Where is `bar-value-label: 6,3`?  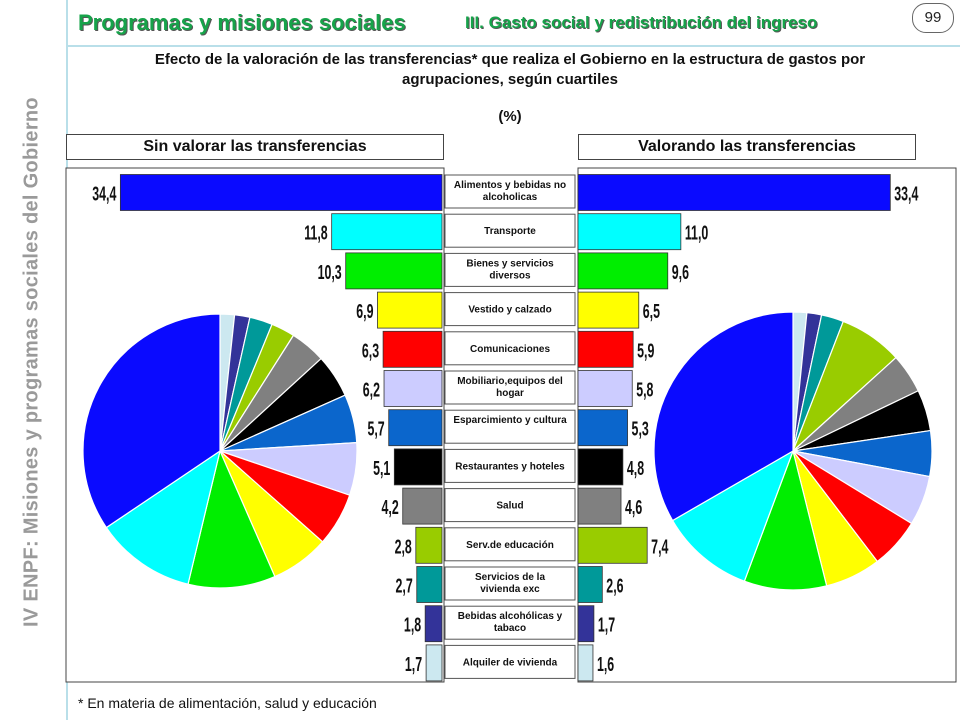
bar-value-label: 6,3 is located at coordinates (370, 350).